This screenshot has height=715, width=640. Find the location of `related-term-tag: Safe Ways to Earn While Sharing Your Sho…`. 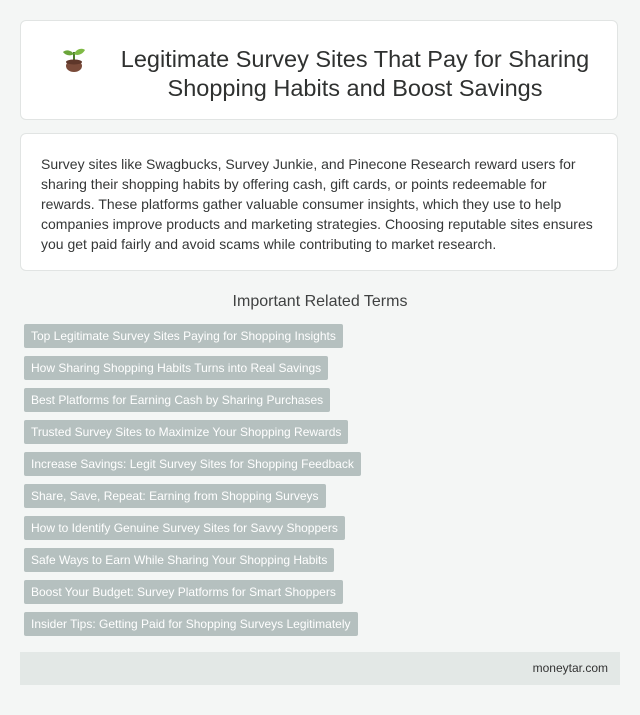

related-term-tag: Safe Ways to Earn While Sharing Your Sho… is located at coordinates (179, 560).